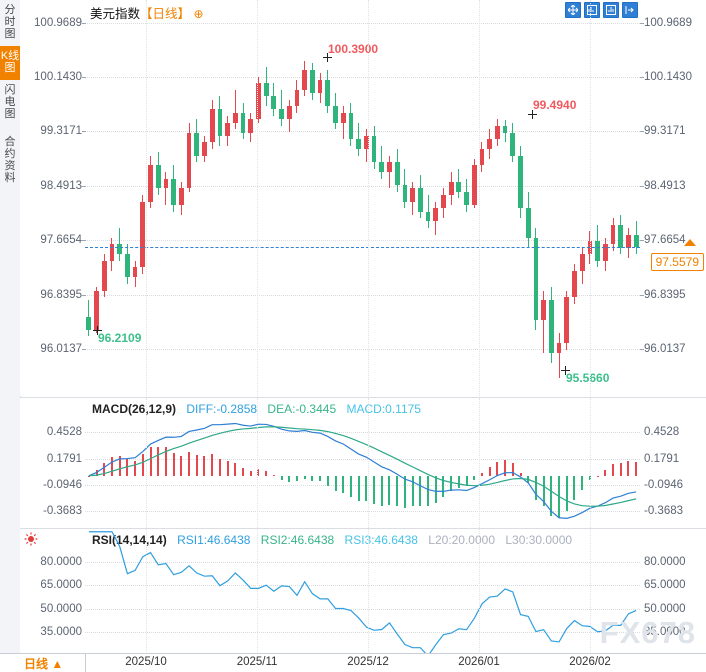 Image resolution: width=706 pixels, height=672 pixels. What do you see at coordinates (62, 484) in the screenshot?
I see `macd-axis-label-left: -0.0946` at bounding box center [62, 484].